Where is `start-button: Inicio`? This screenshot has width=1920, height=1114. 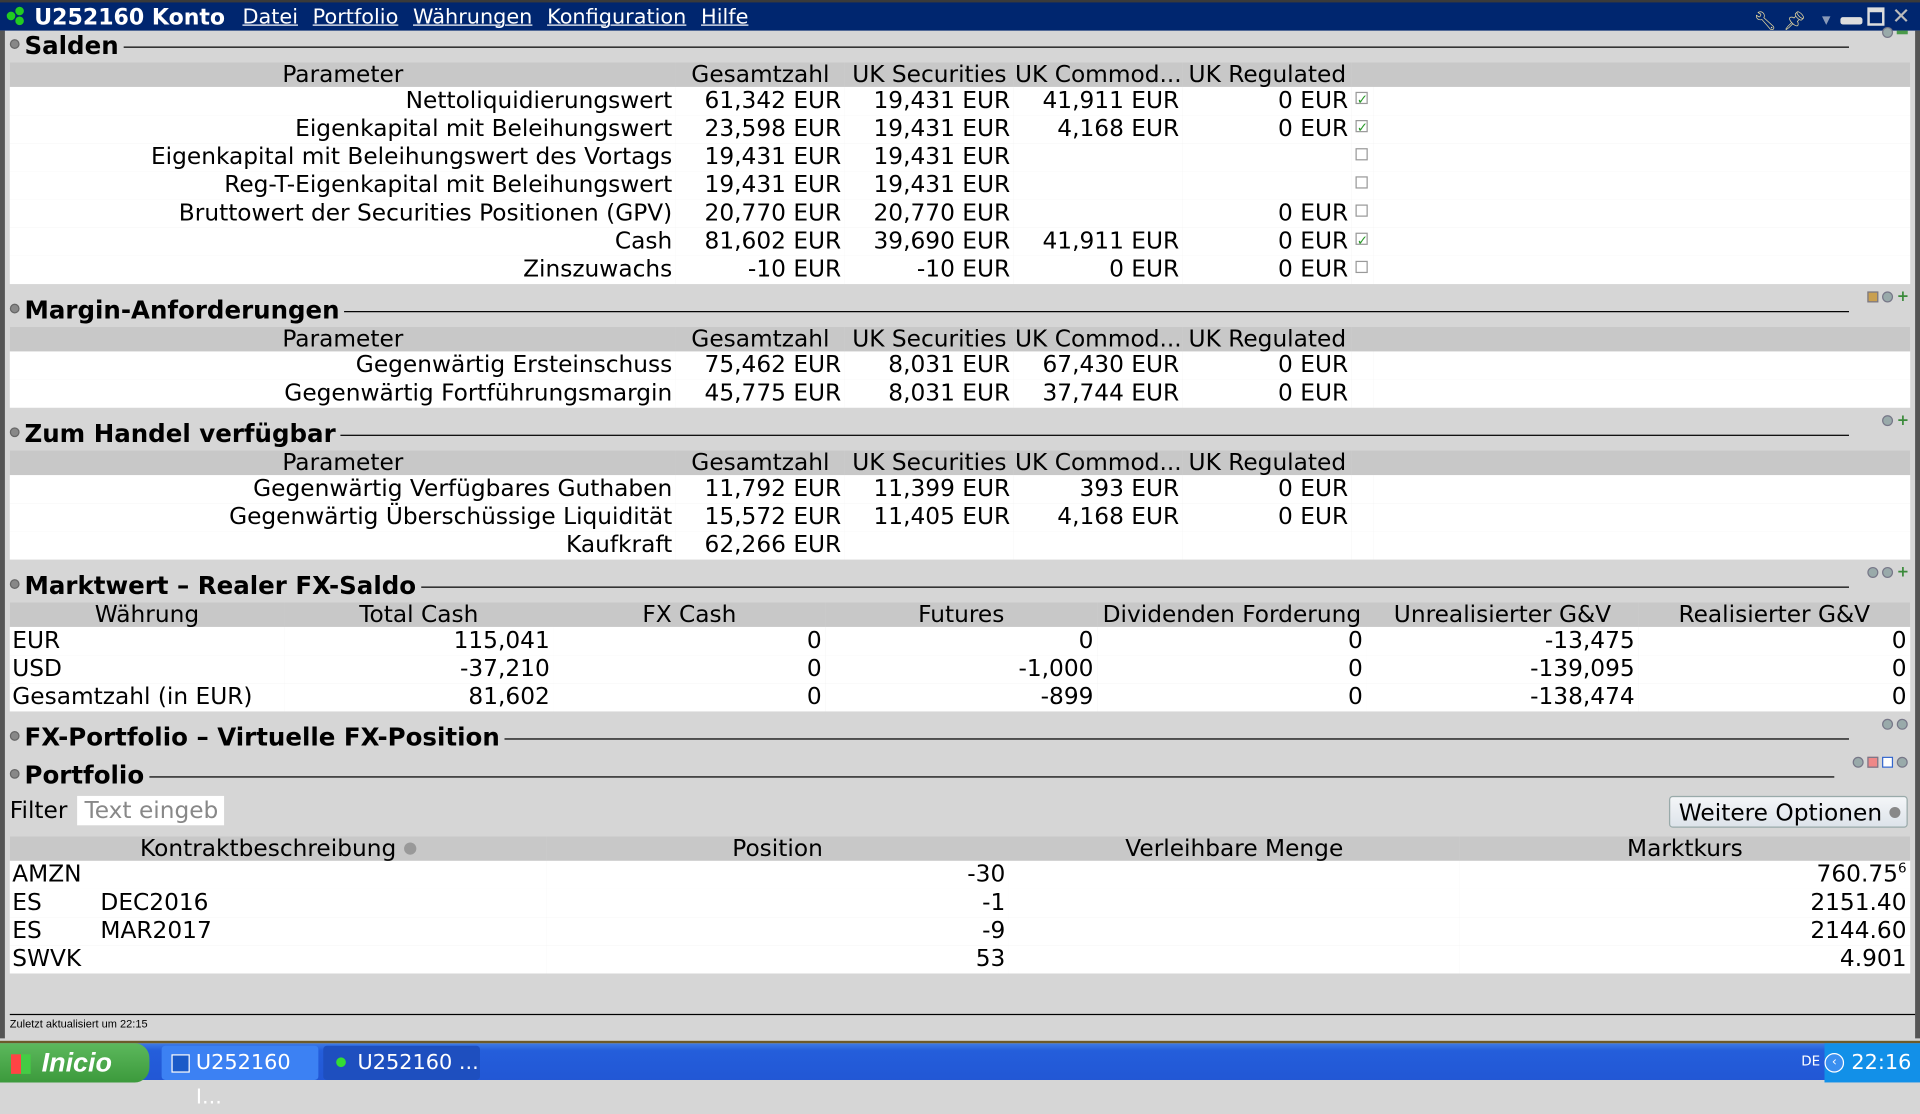 start-button: Inicio is located at coordinates (75, 1063).